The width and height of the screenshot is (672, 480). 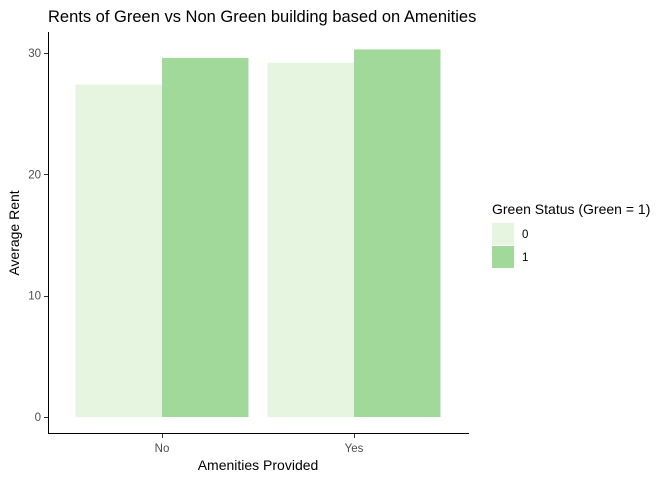 What do you see at coordinates (259, 444) in the screenshot?
I see `x-axis-ticks: No Yes` at bounding box center [259, 444].